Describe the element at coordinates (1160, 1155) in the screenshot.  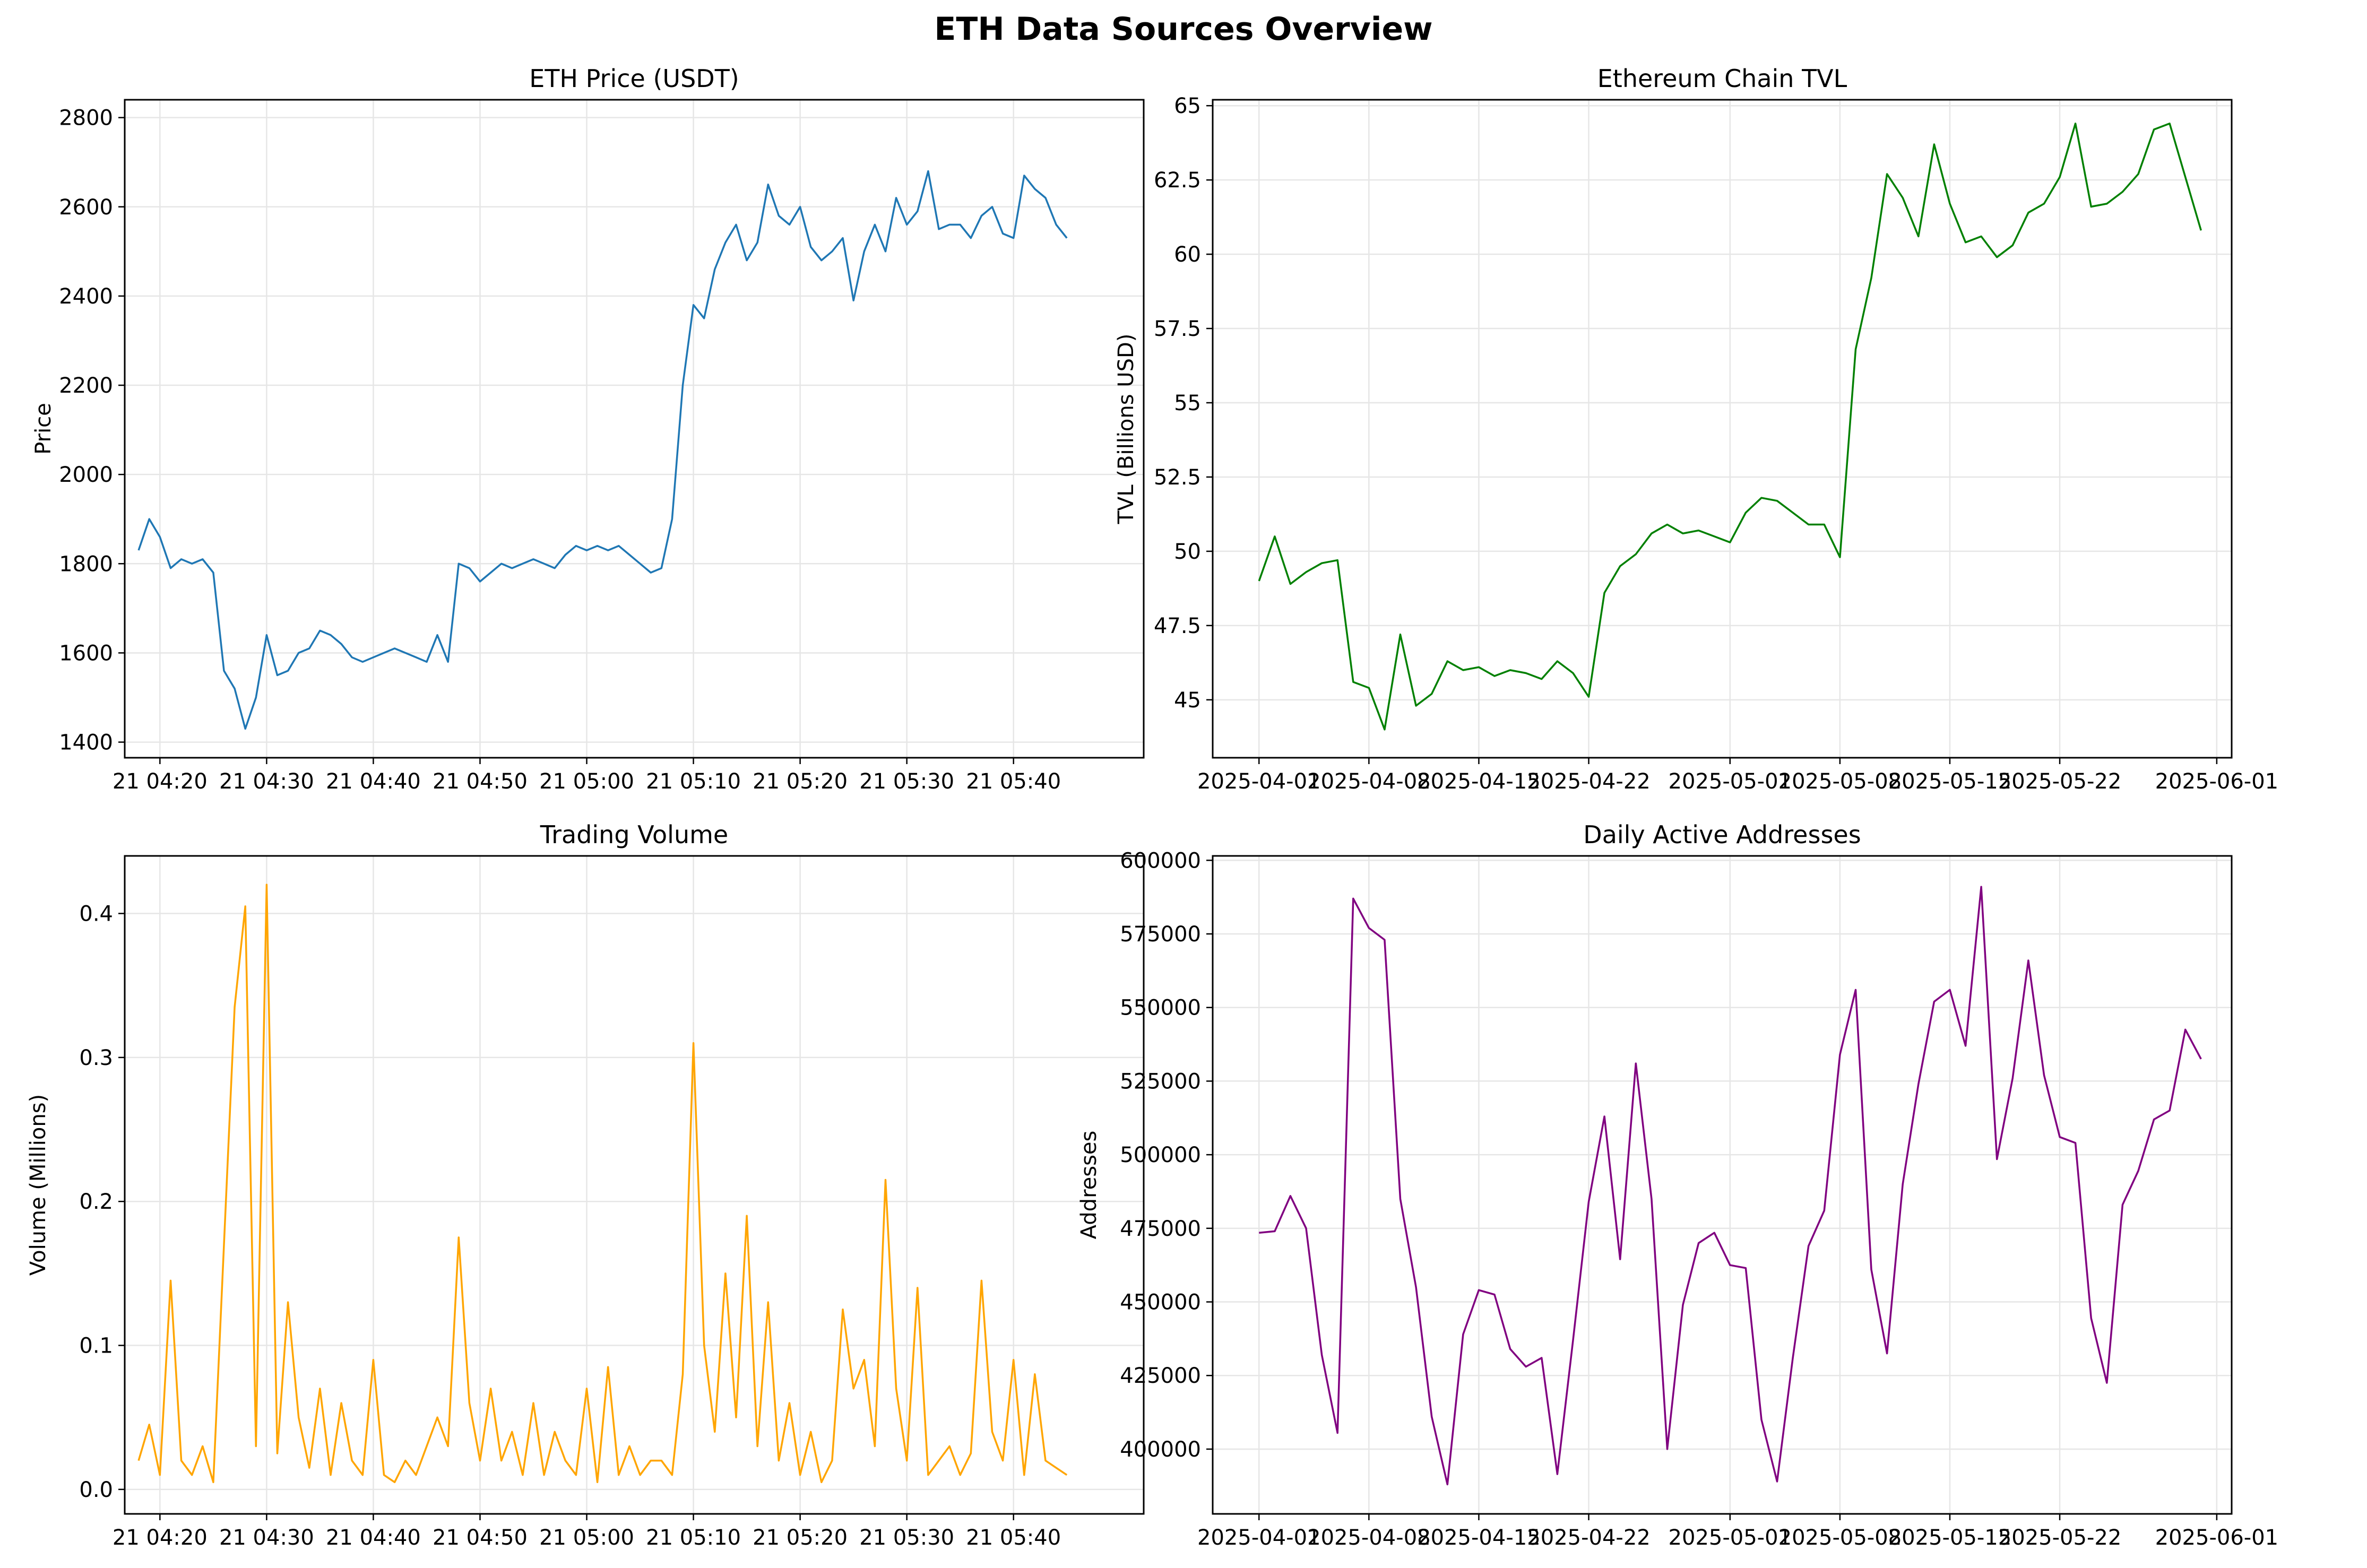
I see `addresses-ytick-label: 500000` at that location.